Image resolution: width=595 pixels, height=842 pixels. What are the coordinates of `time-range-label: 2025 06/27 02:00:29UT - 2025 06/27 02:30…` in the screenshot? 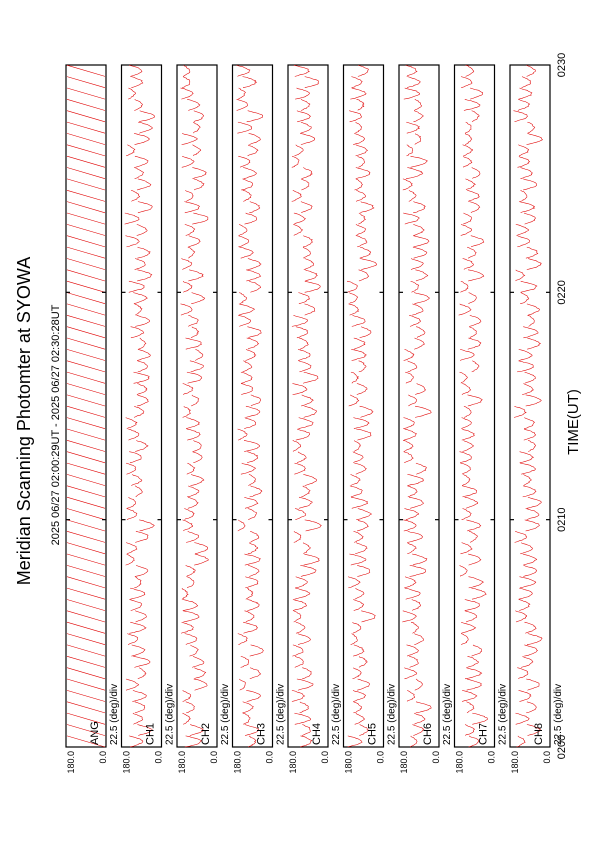 It's located at (56, 424).